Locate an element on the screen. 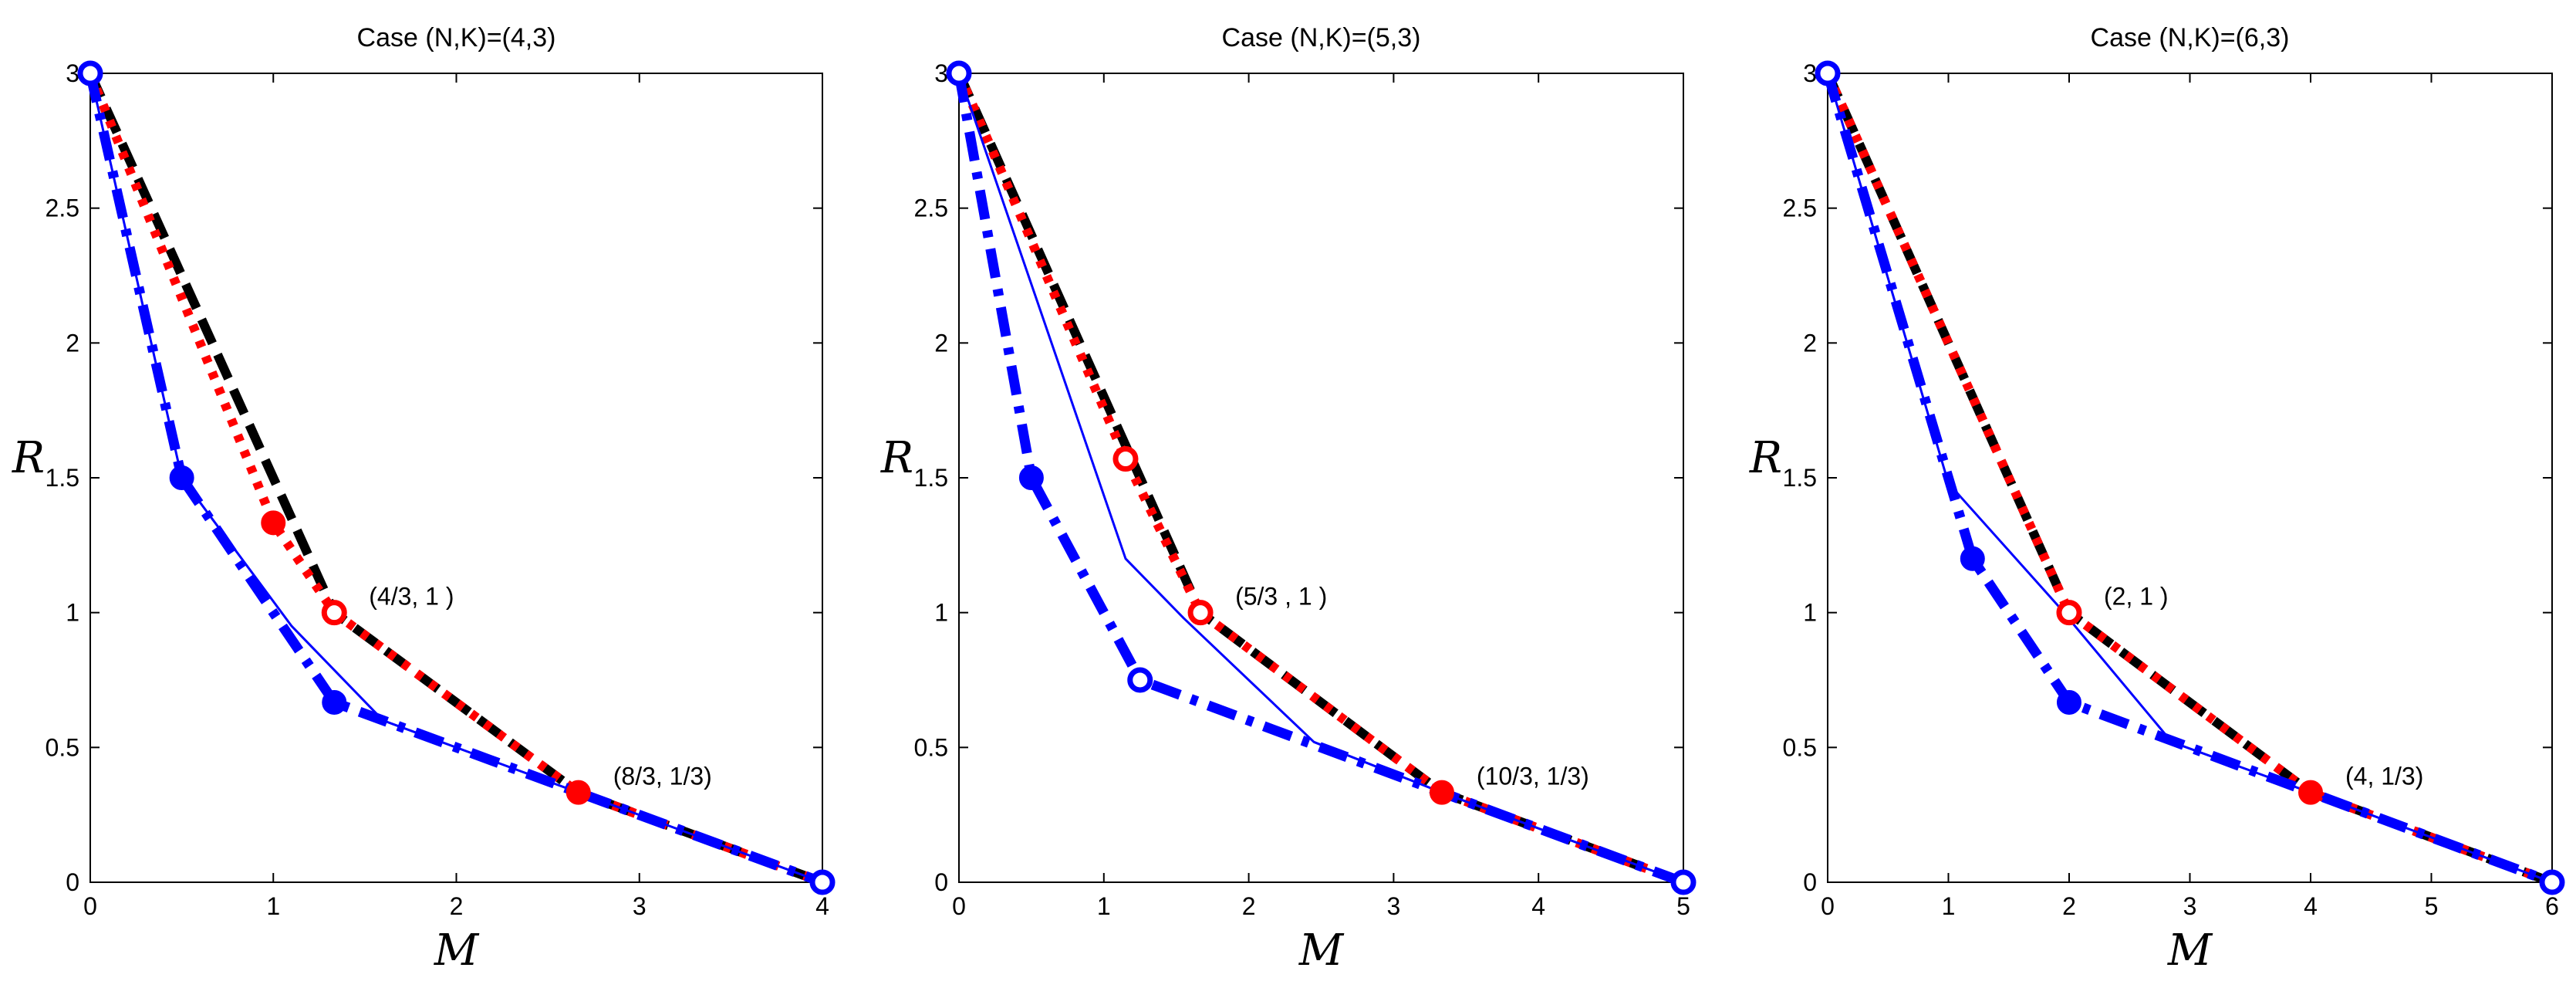 The height and width of the screenshot is (988, 2576). point-annotation: (4, 1/3) is located at coordinates (2384, 776).